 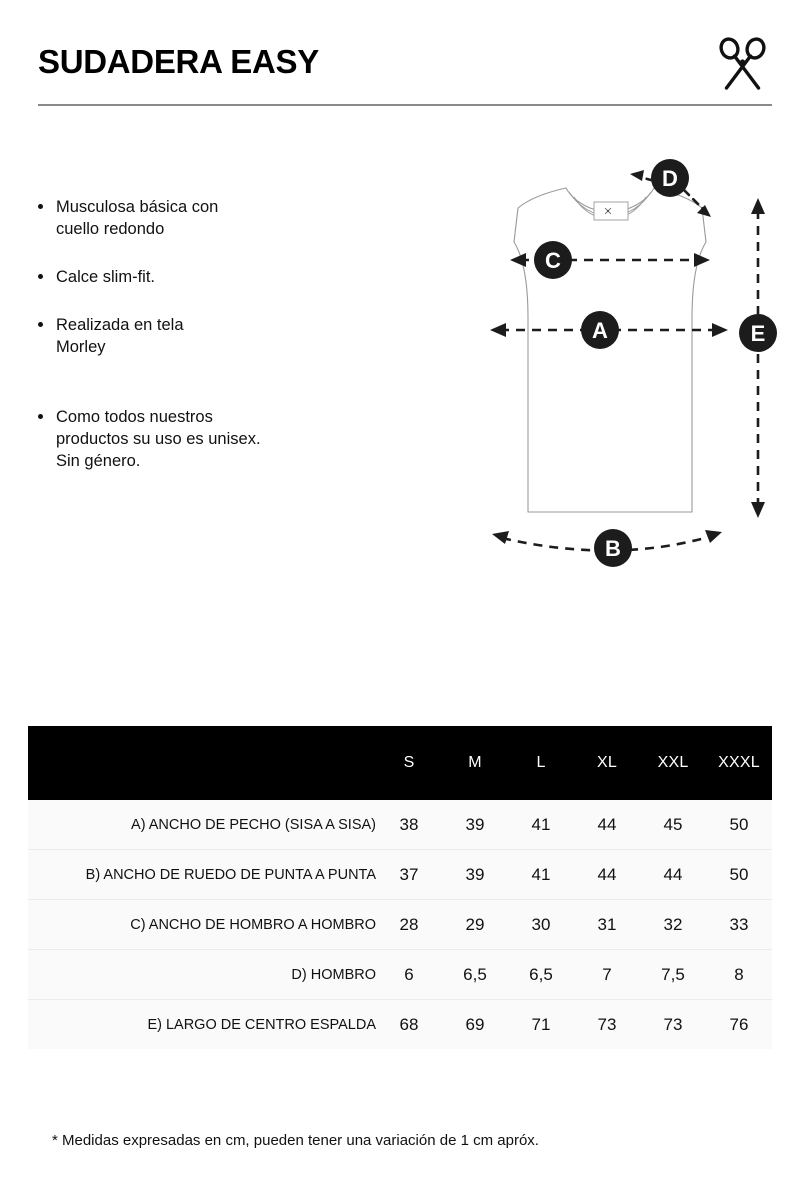 I want to click on svg-text: E, so click(x=758, y=333).